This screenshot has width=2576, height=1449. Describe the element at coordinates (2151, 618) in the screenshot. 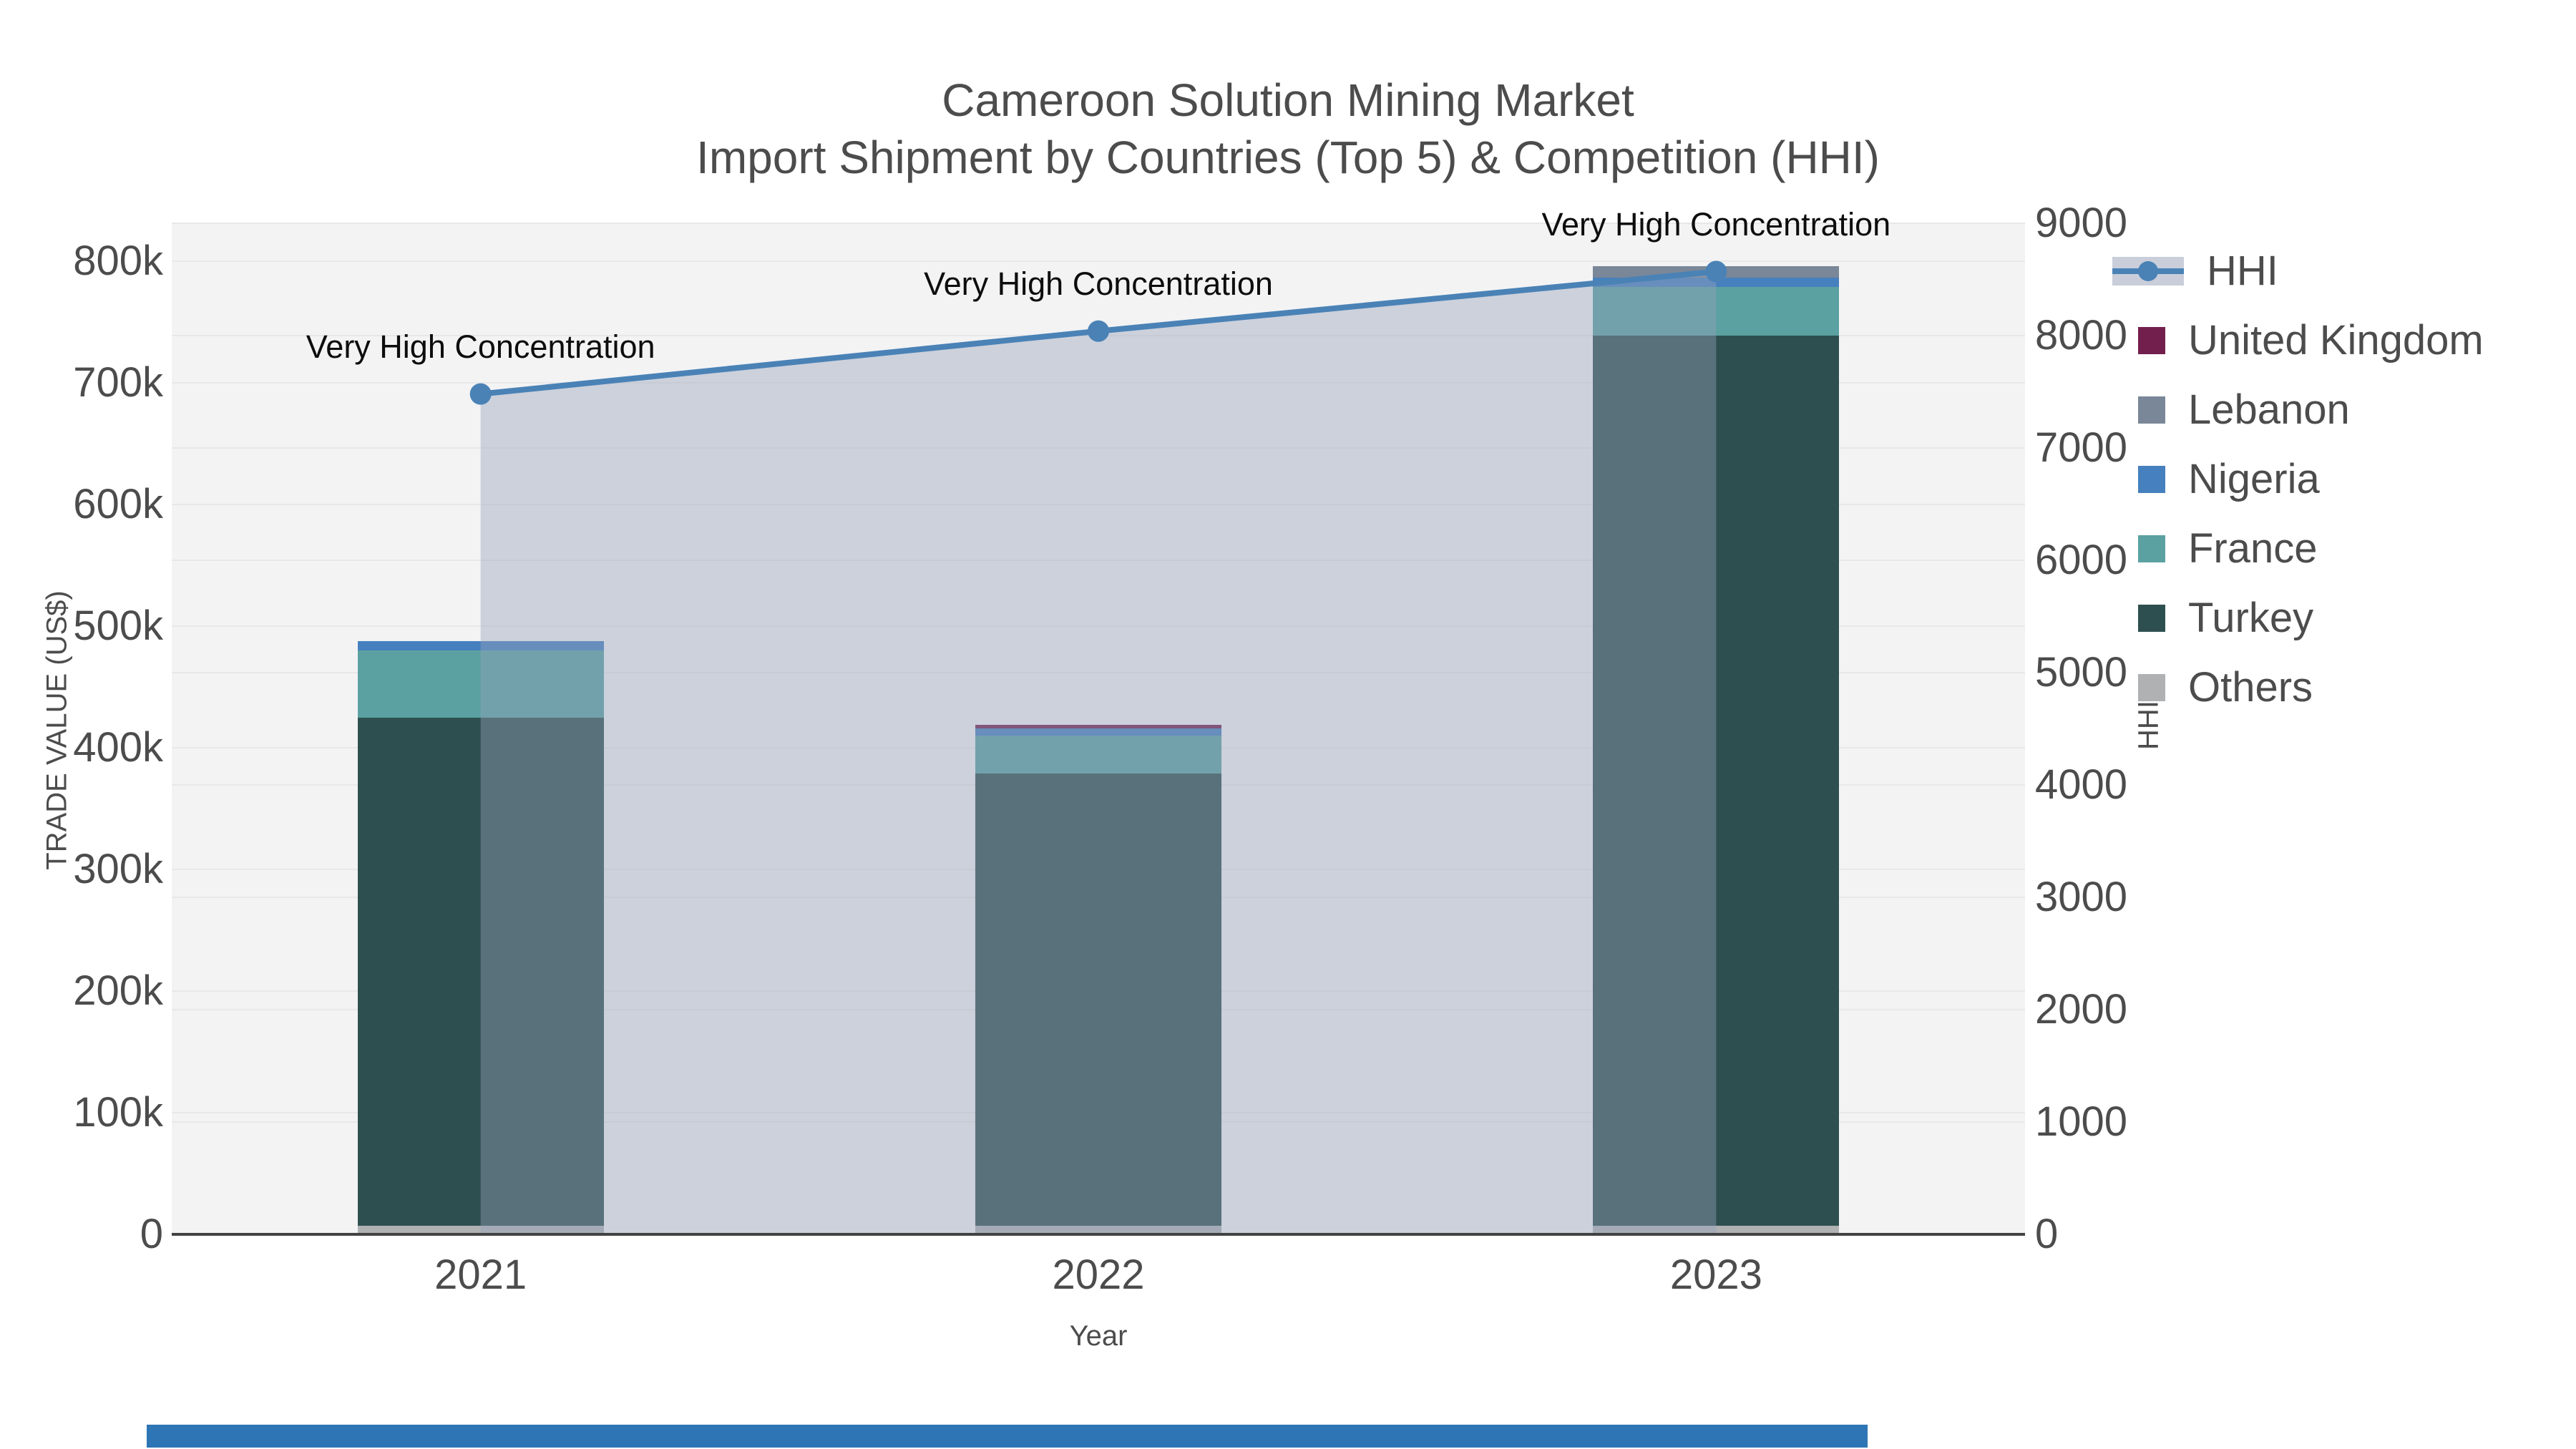

I see `legend-swatch-turkey` at that location.